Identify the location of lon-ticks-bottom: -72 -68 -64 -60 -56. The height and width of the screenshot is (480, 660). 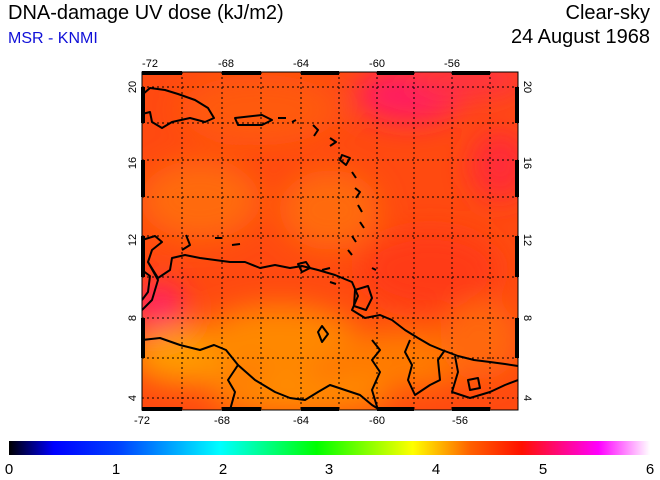
(301, 421).